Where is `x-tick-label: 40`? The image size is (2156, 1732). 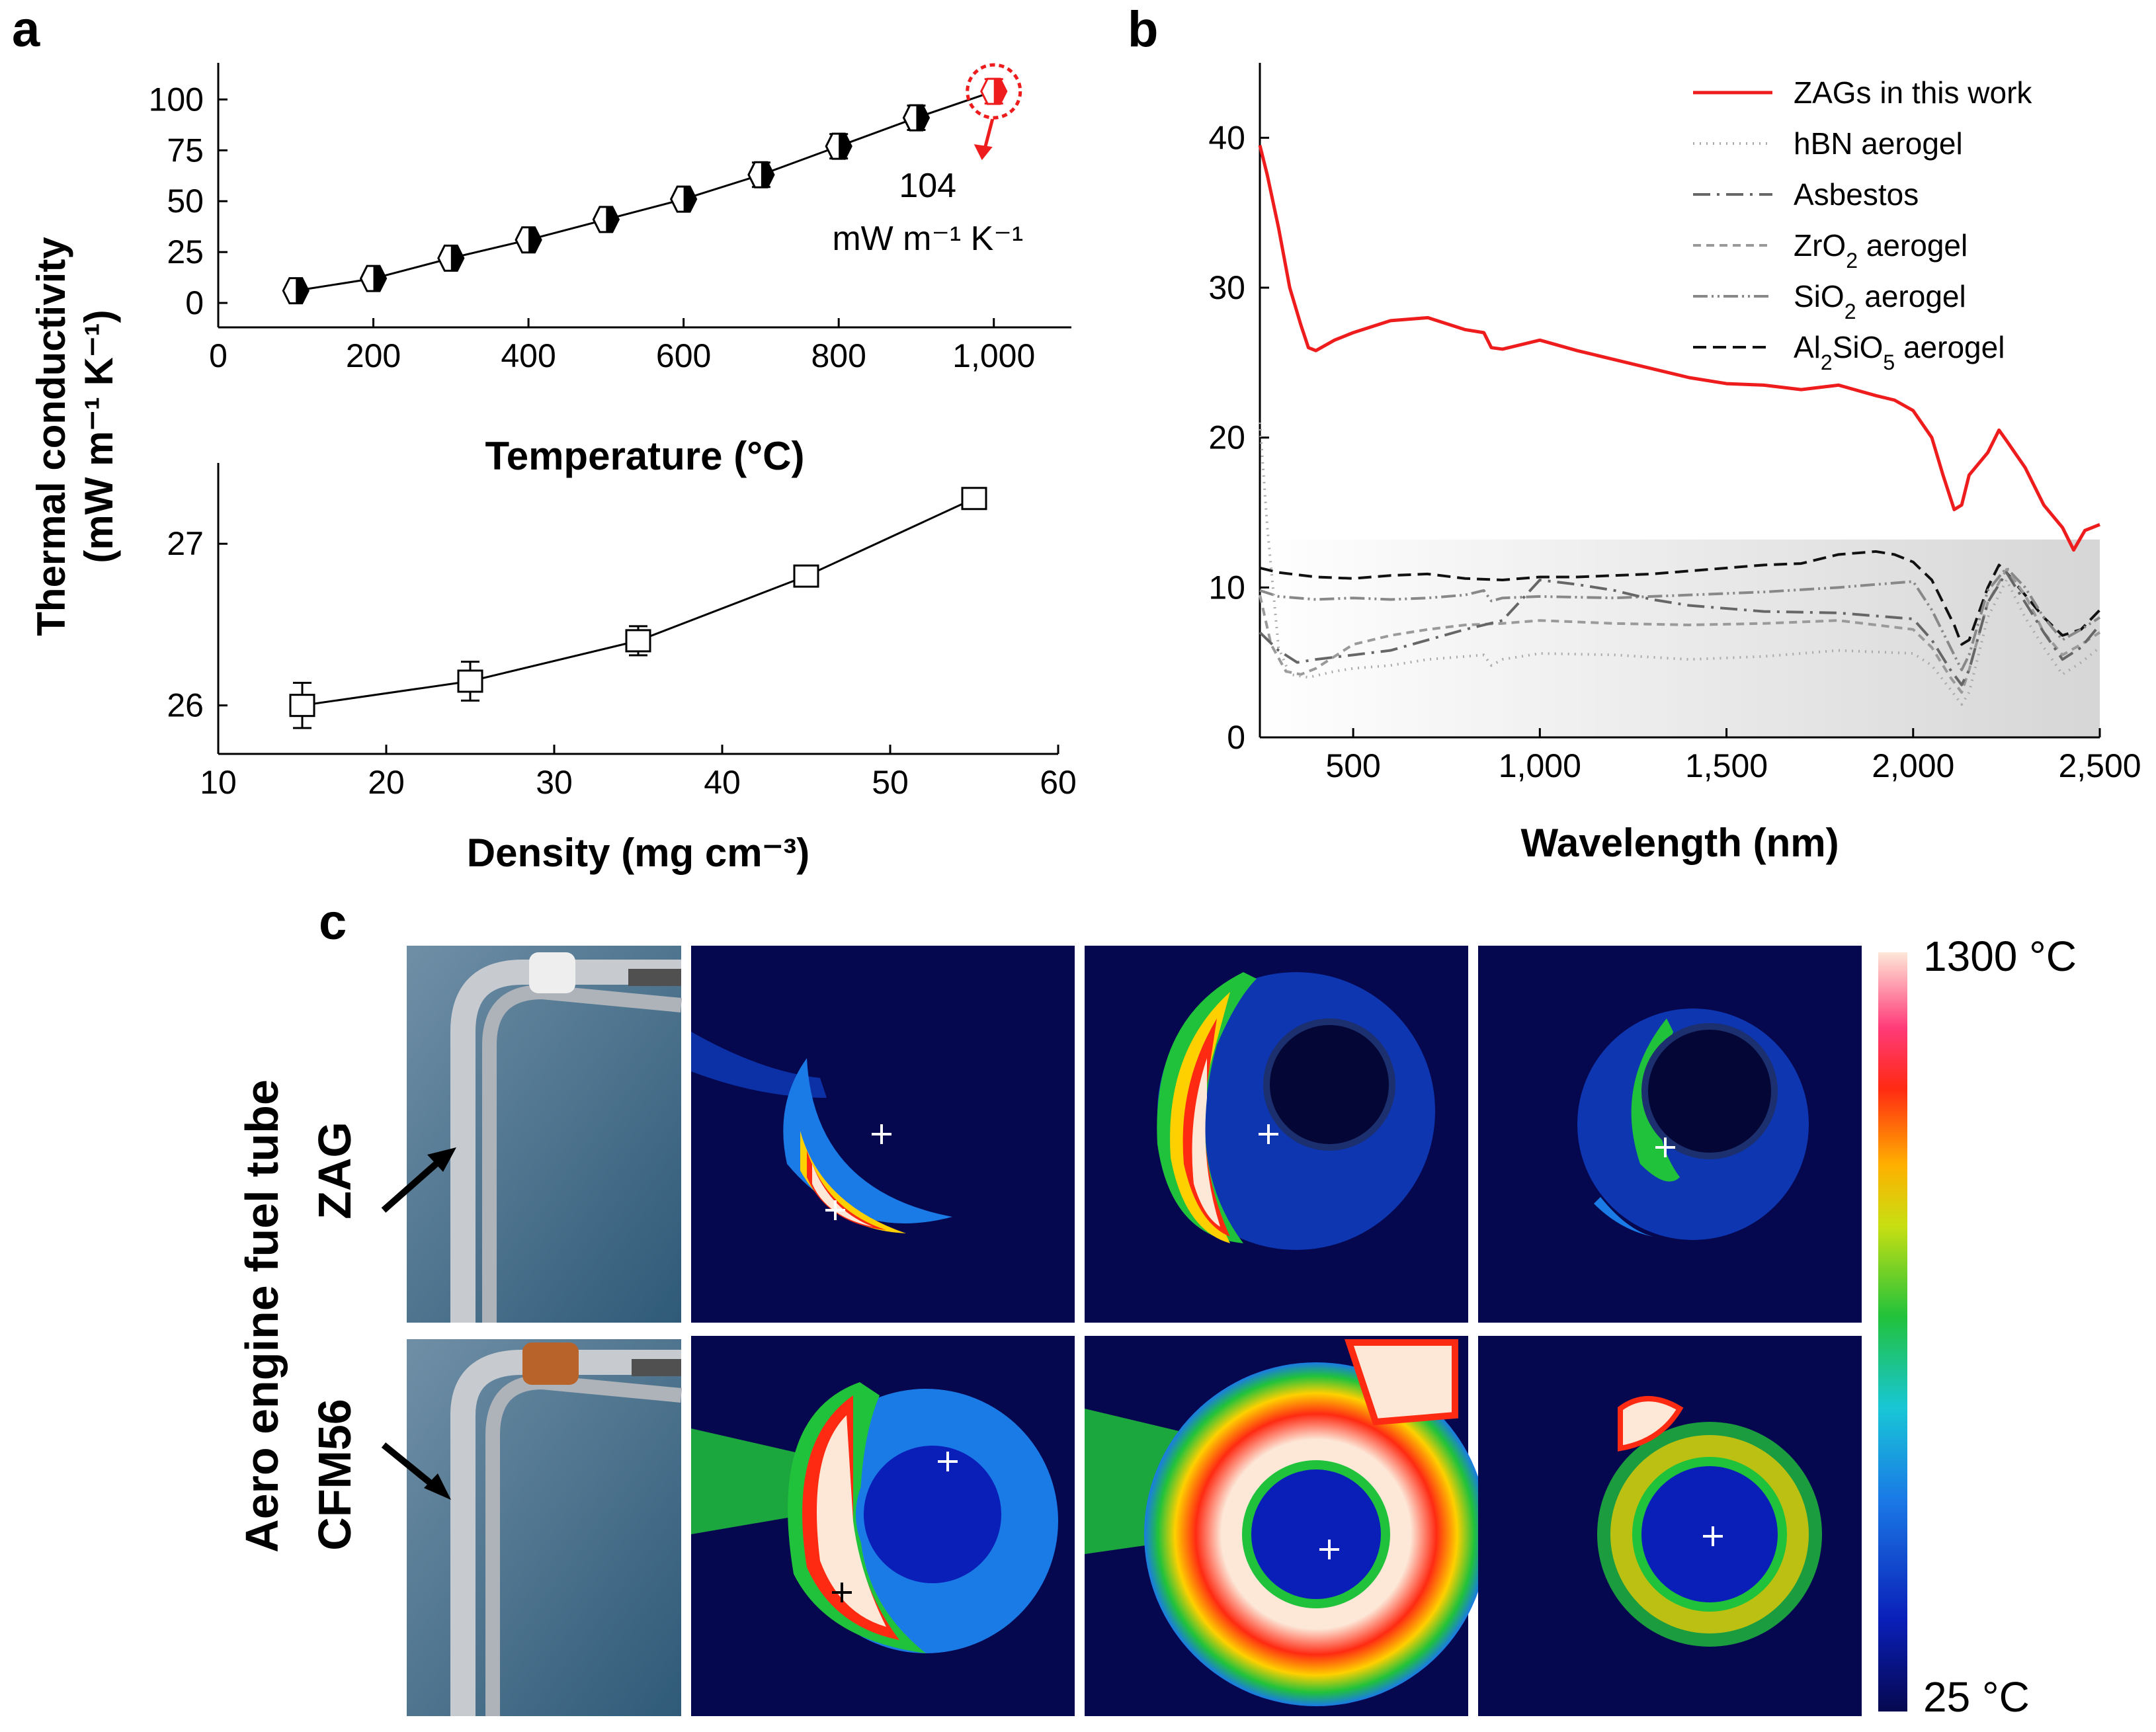 x-tick-label: 40 is located at coordinates (722, 782).